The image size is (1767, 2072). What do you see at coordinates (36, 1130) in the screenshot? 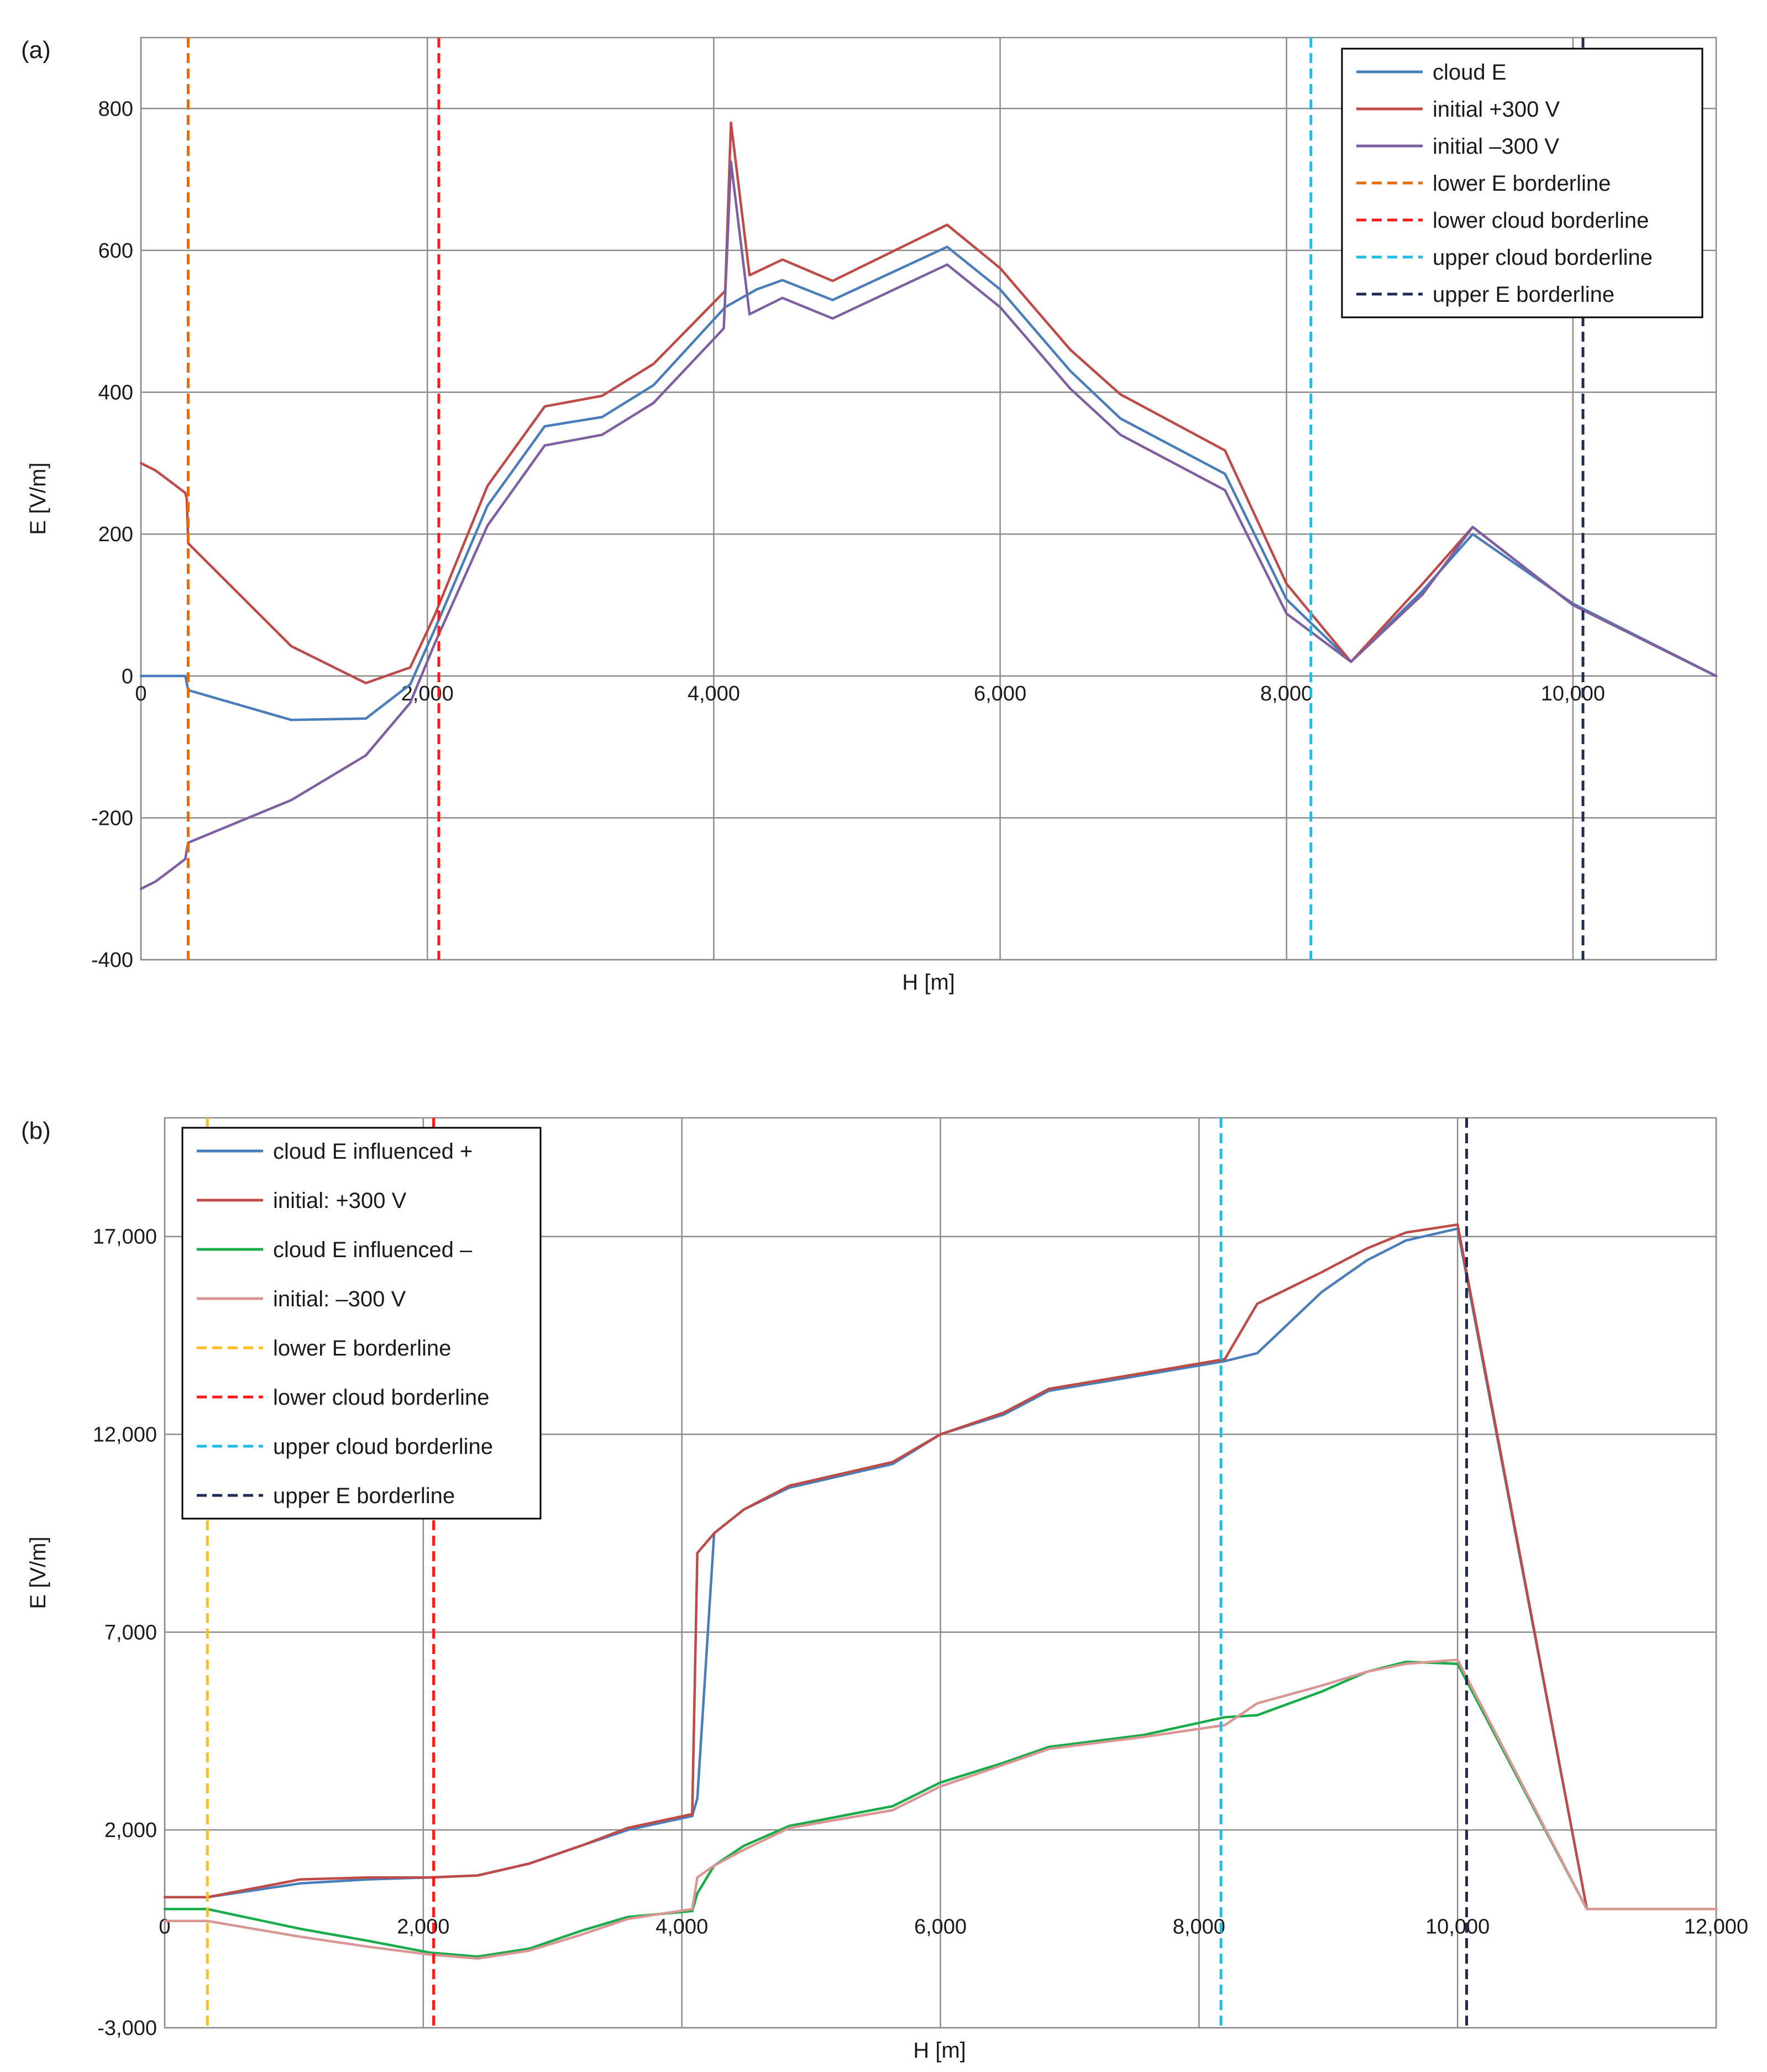
I see `panel-letter: (b)` at bounding box center [36, 1130].